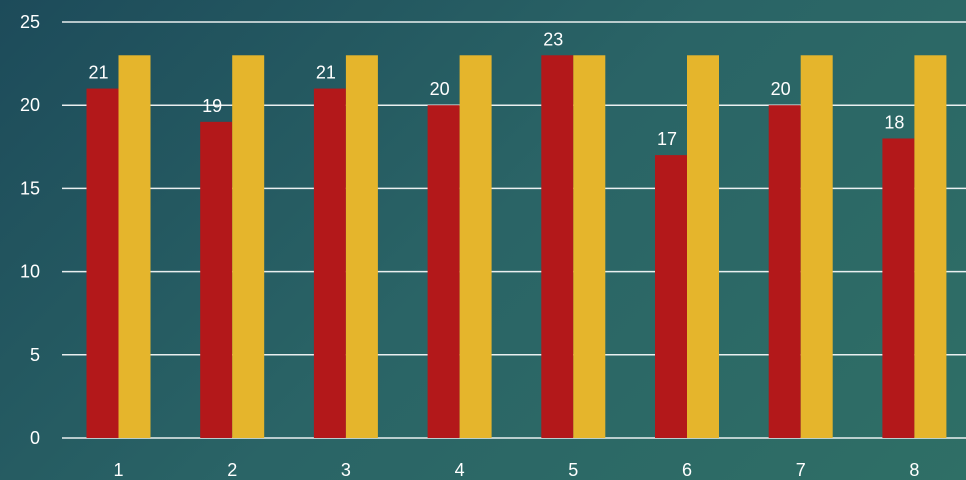 This screenshot has height=480, width=966. Describe the element at coordinates (346, 470) in the screenshot. I see `x-tick-label: 3` at that location.